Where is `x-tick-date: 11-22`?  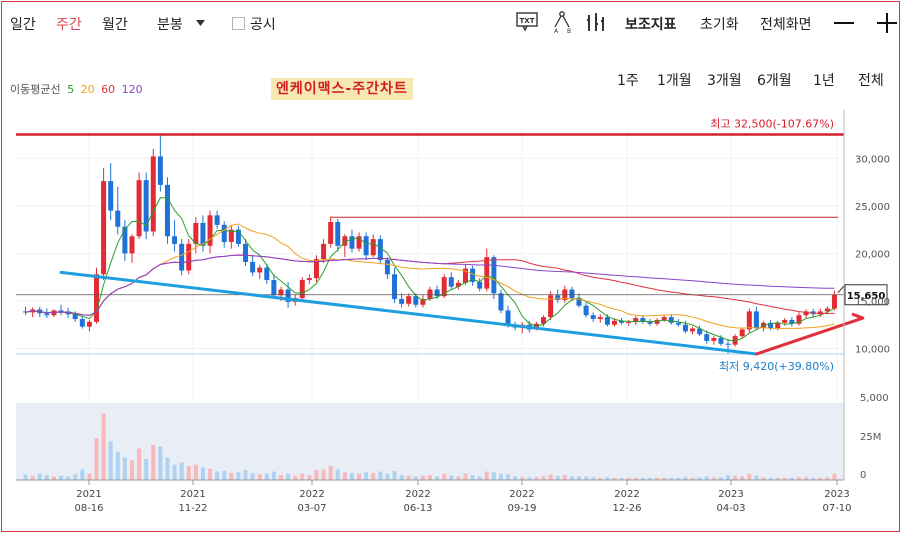
x-tick-date: 11-22 is located at coordinates (192, 508).